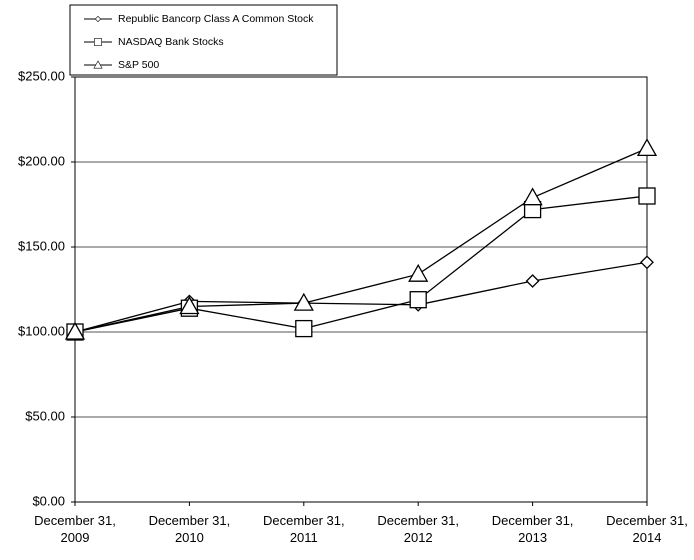  Describe the element at coordinates (41, 245) in the screenshot. I see `y-tick-label: $150.00` at that location.